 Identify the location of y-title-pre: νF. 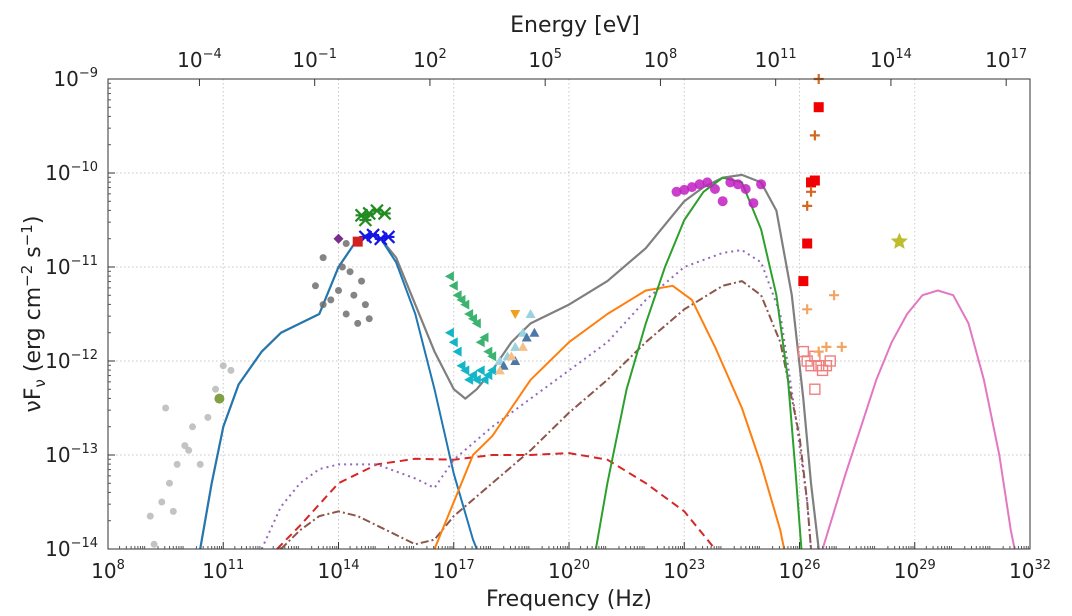
(33, 400).